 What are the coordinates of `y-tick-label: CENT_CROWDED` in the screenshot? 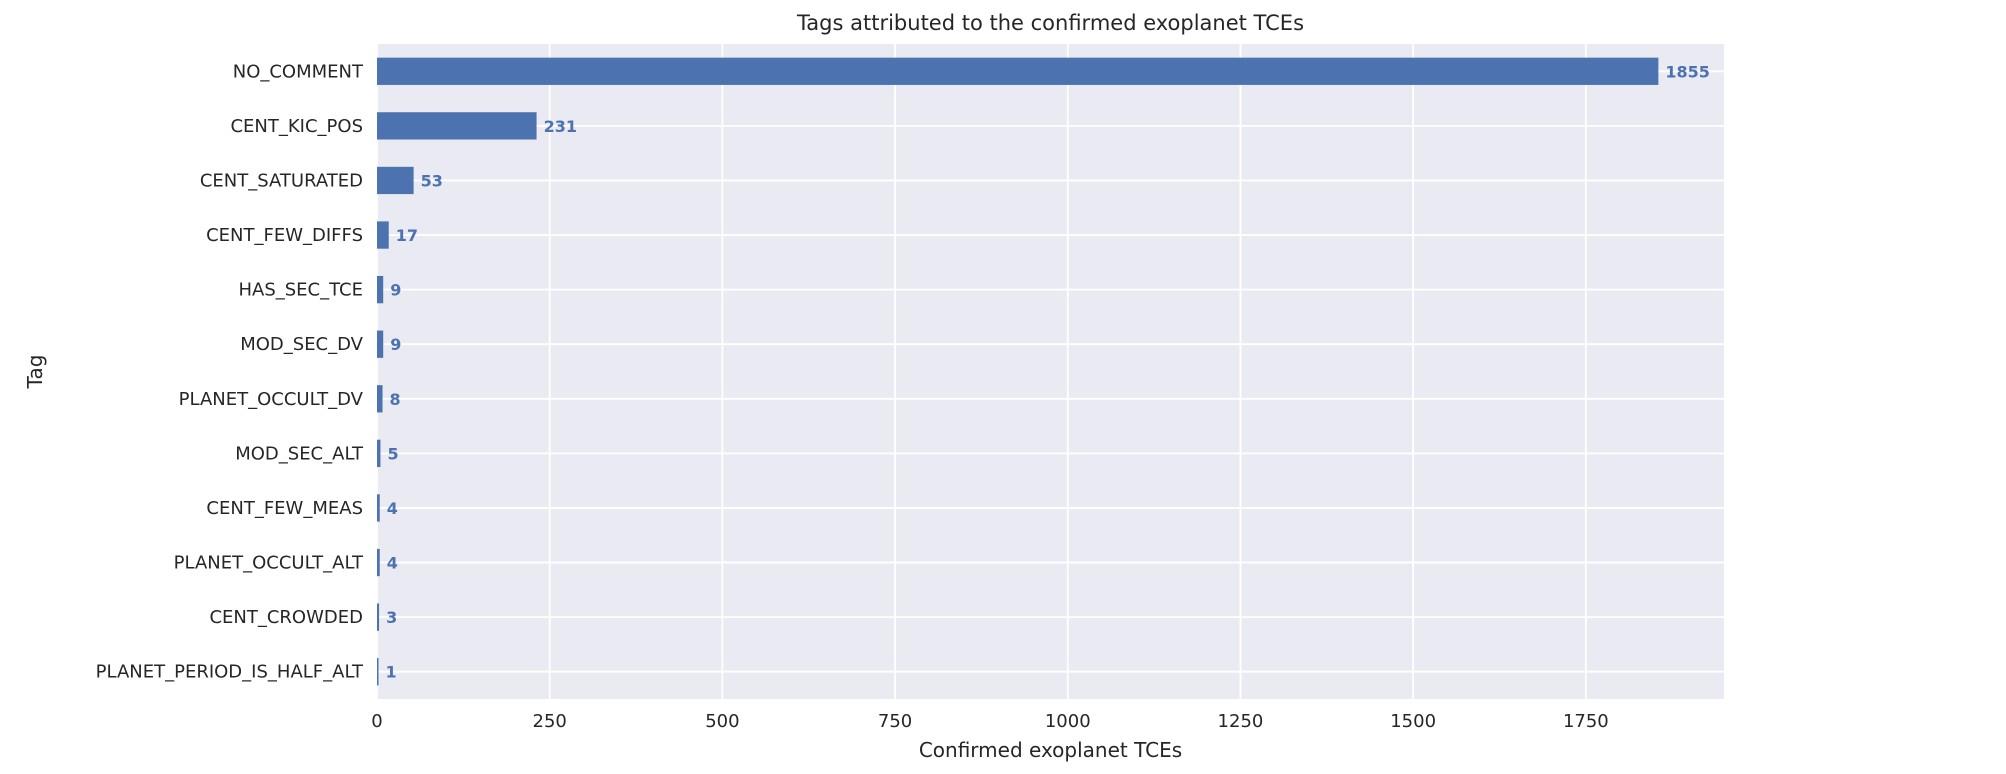 It's located at (286, 617).